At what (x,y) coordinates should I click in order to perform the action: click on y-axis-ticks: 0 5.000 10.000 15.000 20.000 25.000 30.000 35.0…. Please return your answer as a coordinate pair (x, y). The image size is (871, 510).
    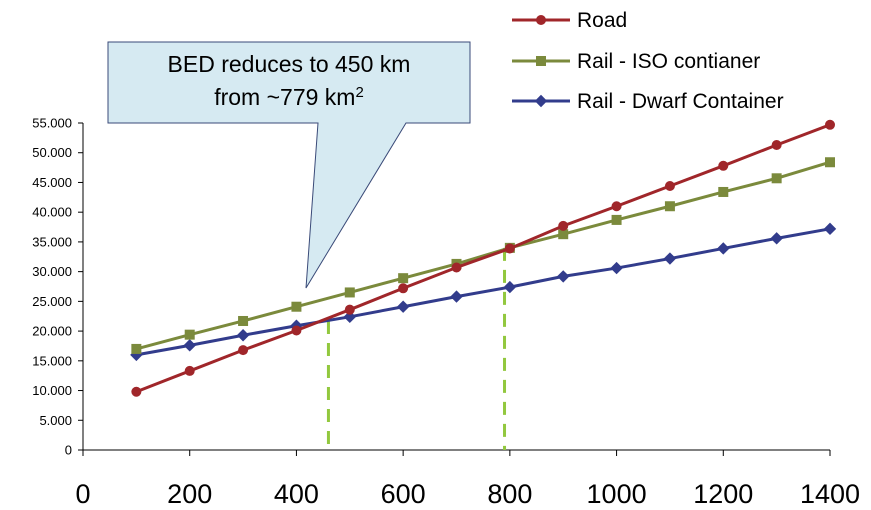
    Looking at the image, I should click on (57, 287).